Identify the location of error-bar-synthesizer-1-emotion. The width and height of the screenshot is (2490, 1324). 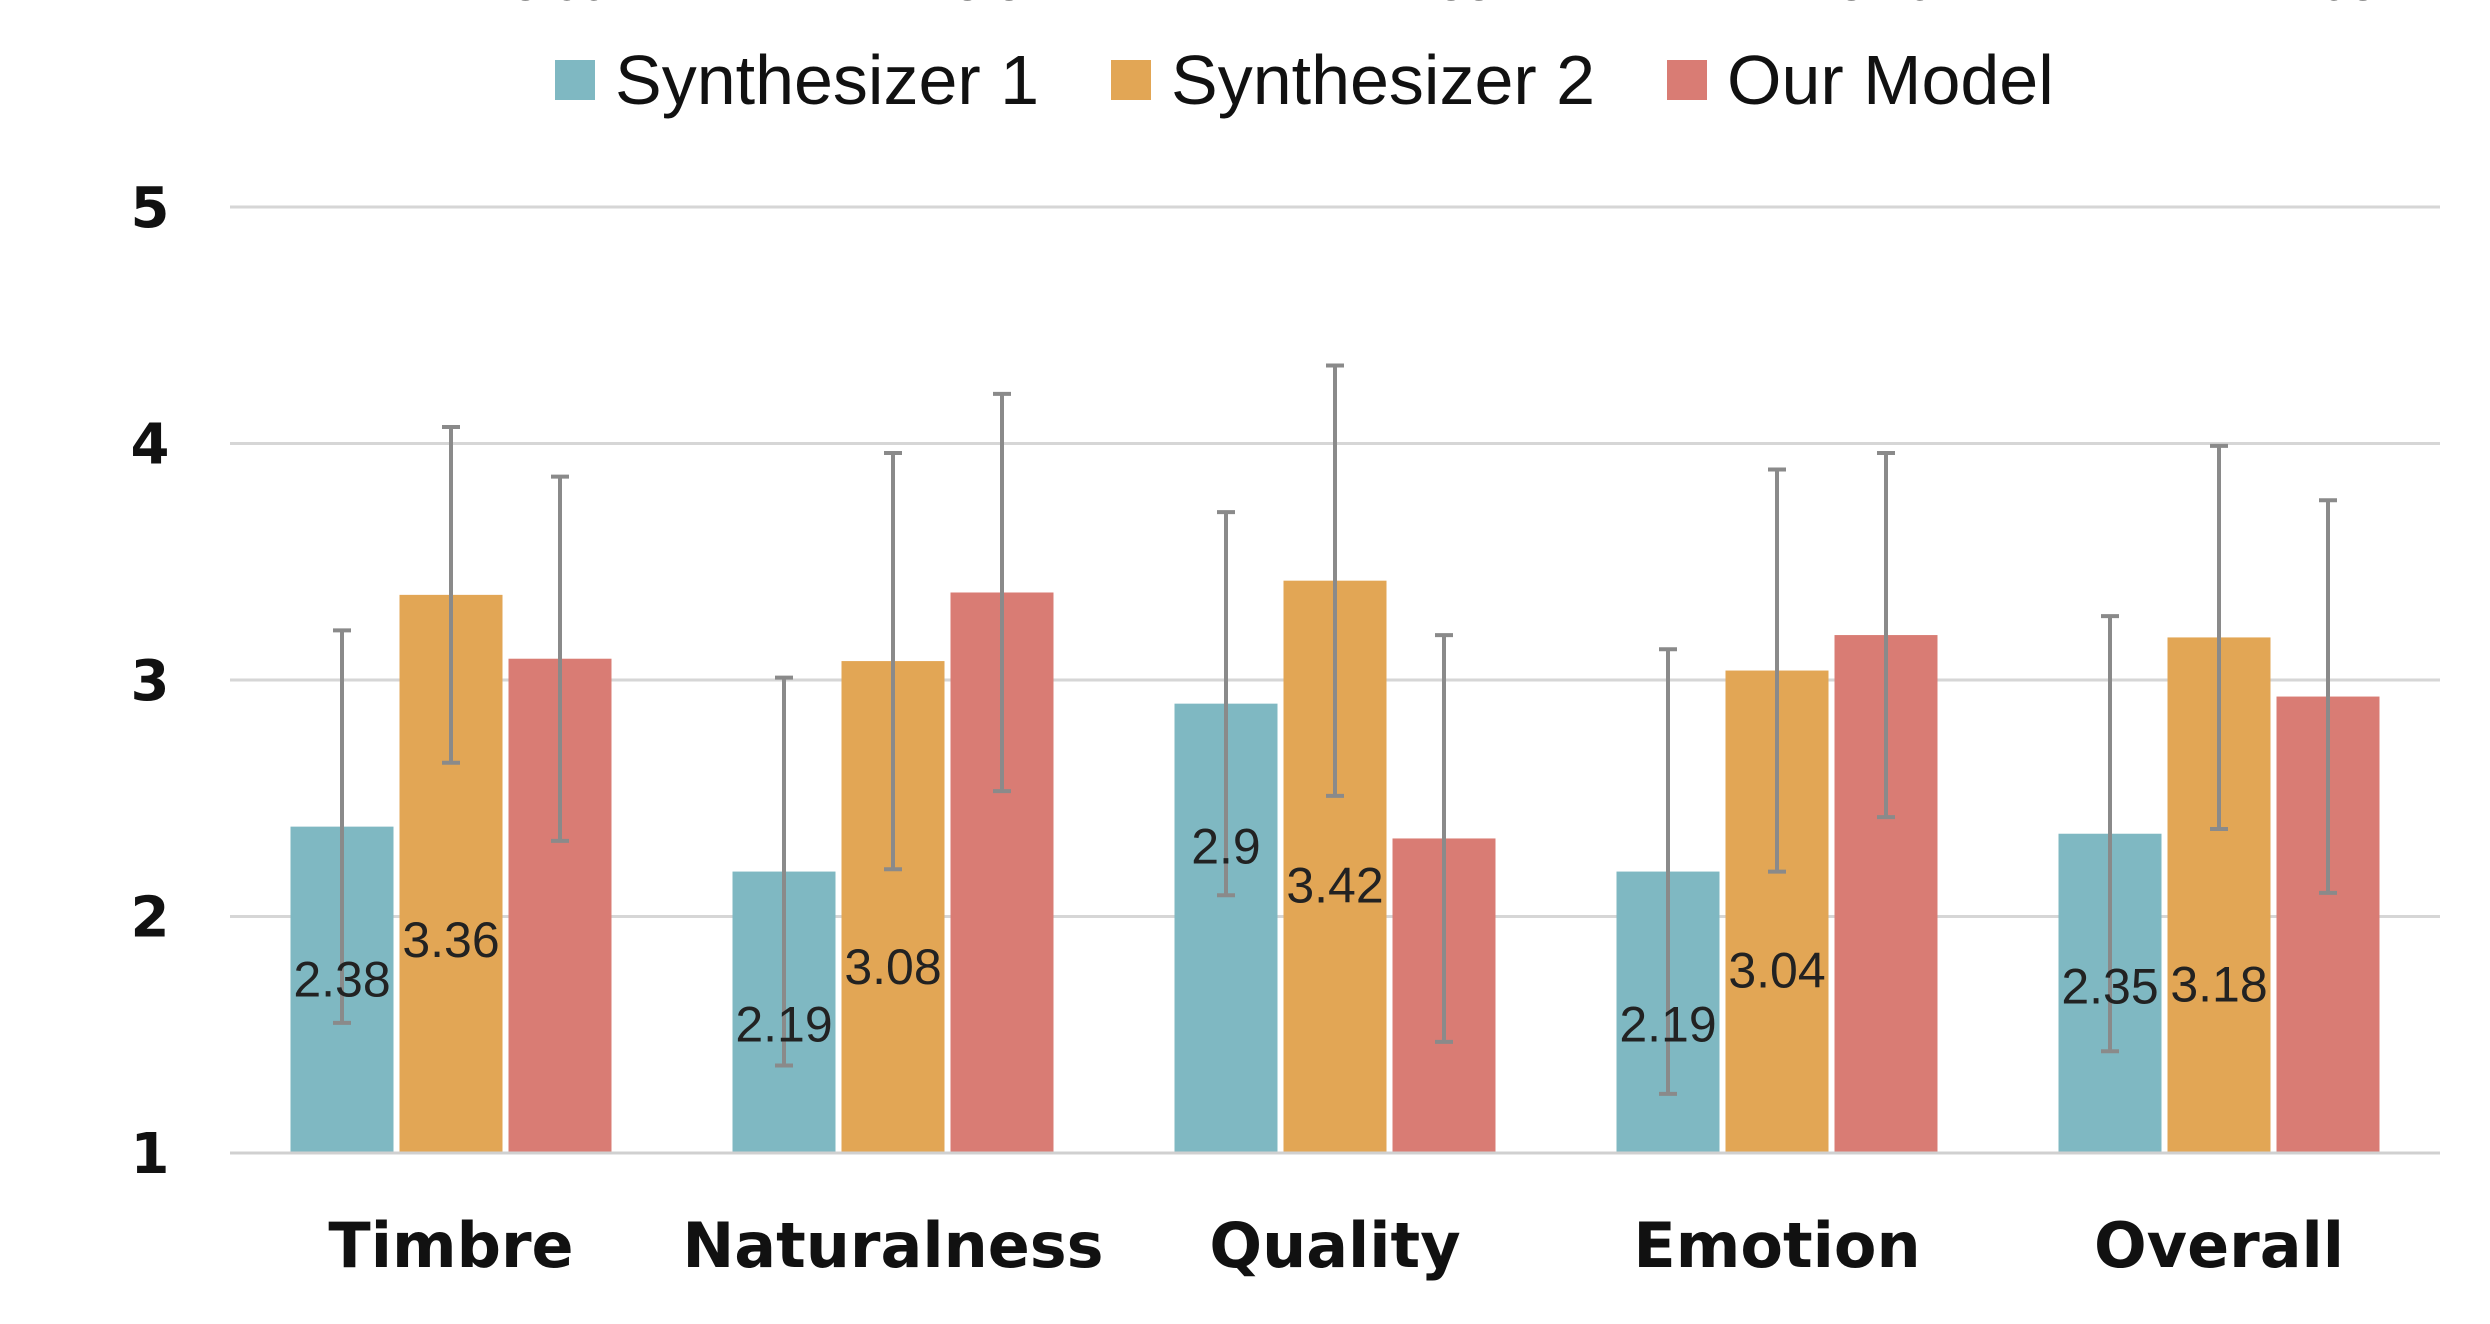
(1668, 871).